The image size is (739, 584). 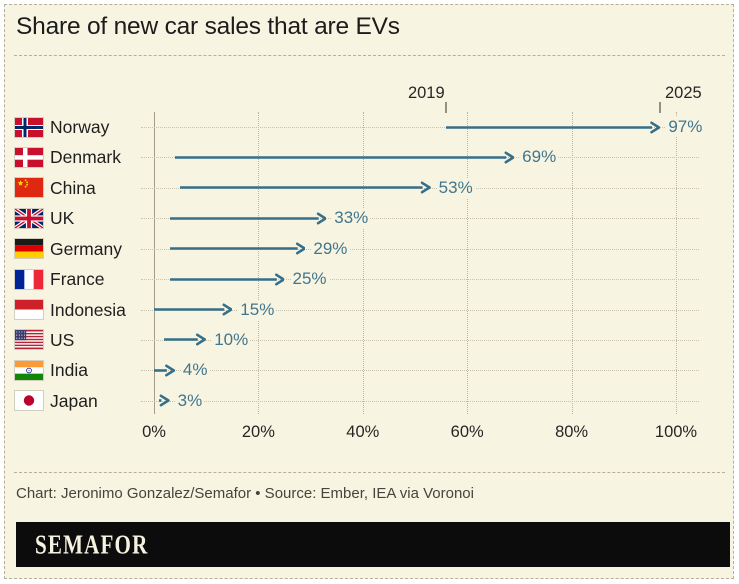 I want to click on value-label-norway: 97%, so click(x=685, y=127).